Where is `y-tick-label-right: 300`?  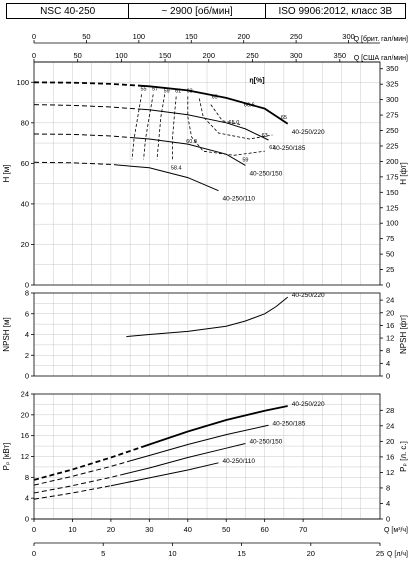 y-tick-label-right: 300 is located at coordinates (392, 99).